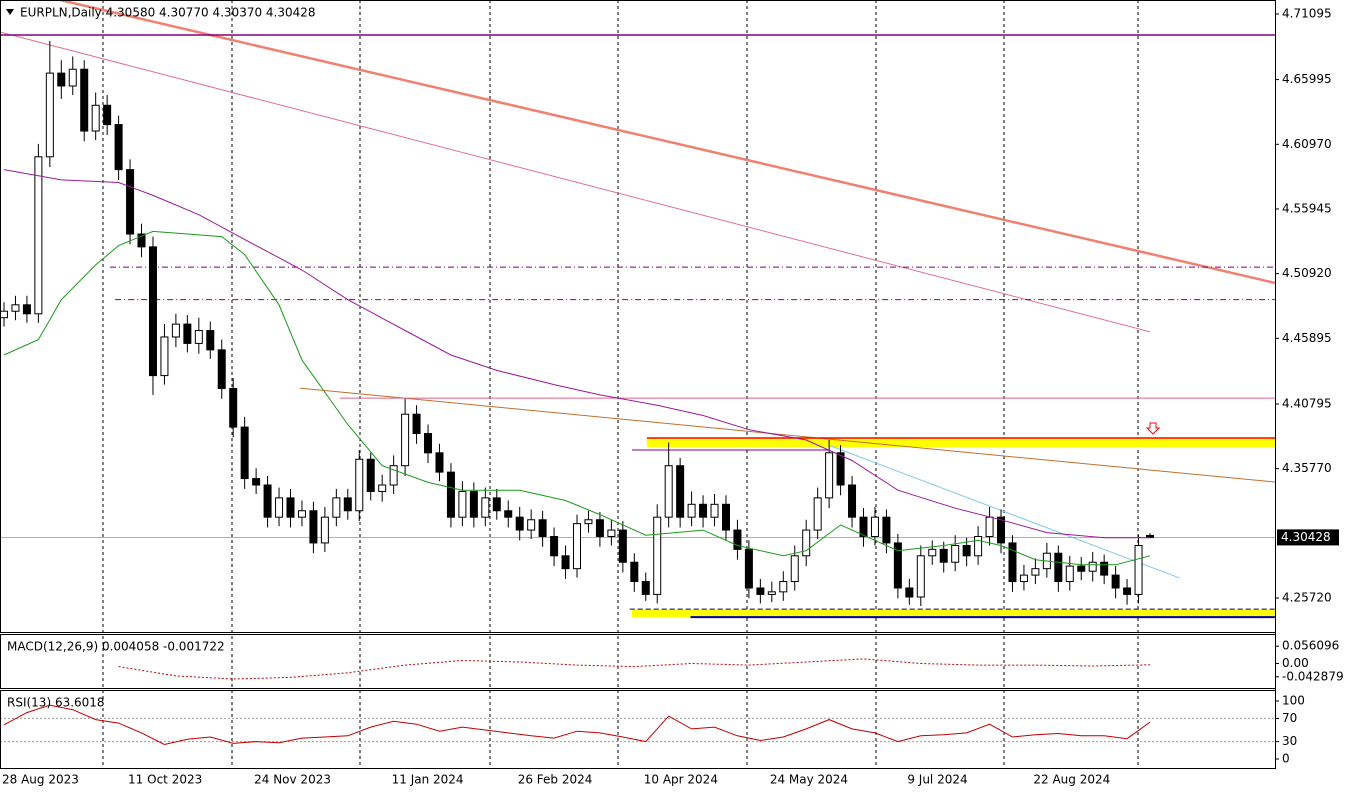 This screenshot has height=795, width=1347. What do you see at coordinates (937, 780) in the screenshot?
I see `x-tick-label: 9 Jul 2024` at bounding box center [937, 780].